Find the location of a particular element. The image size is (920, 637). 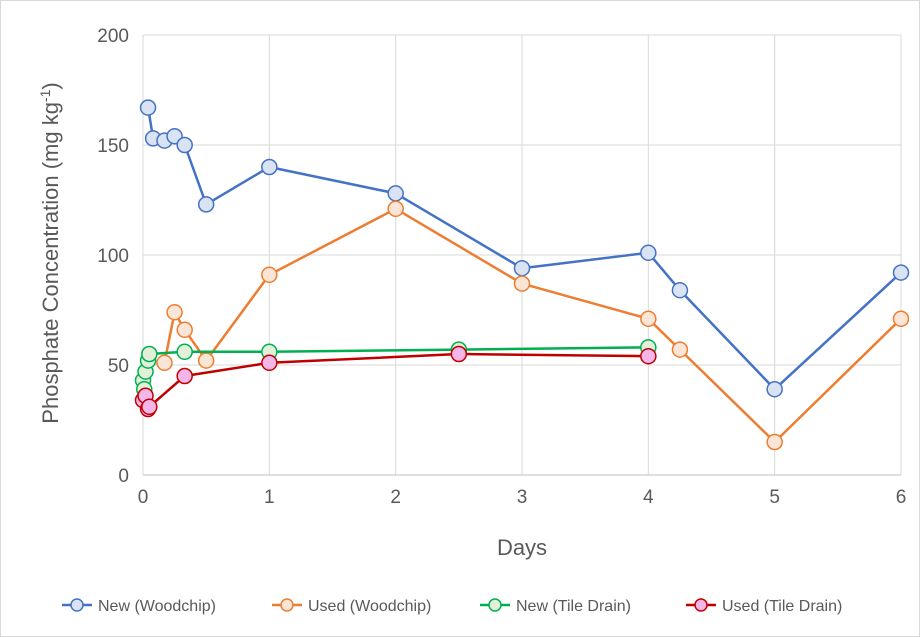

x-tick-label: 6 is located at coordinates (901, 497).